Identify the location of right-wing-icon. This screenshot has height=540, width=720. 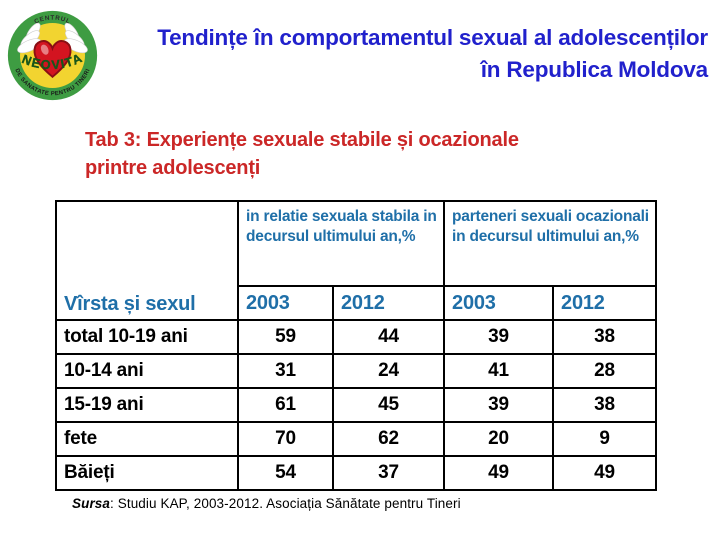
(75, 38).